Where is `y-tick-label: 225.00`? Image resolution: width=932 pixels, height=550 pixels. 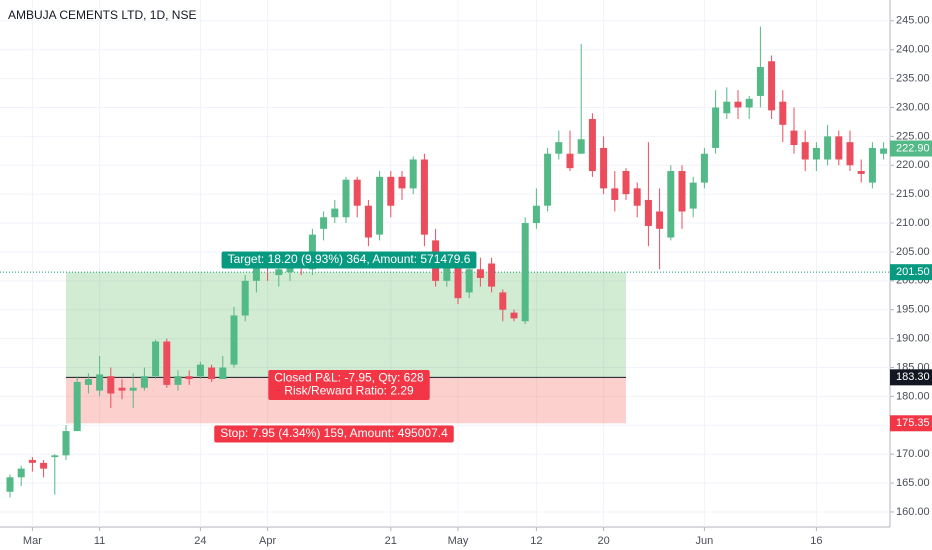 y-tick-label: 225.00 is located at coordinates (913, 136).